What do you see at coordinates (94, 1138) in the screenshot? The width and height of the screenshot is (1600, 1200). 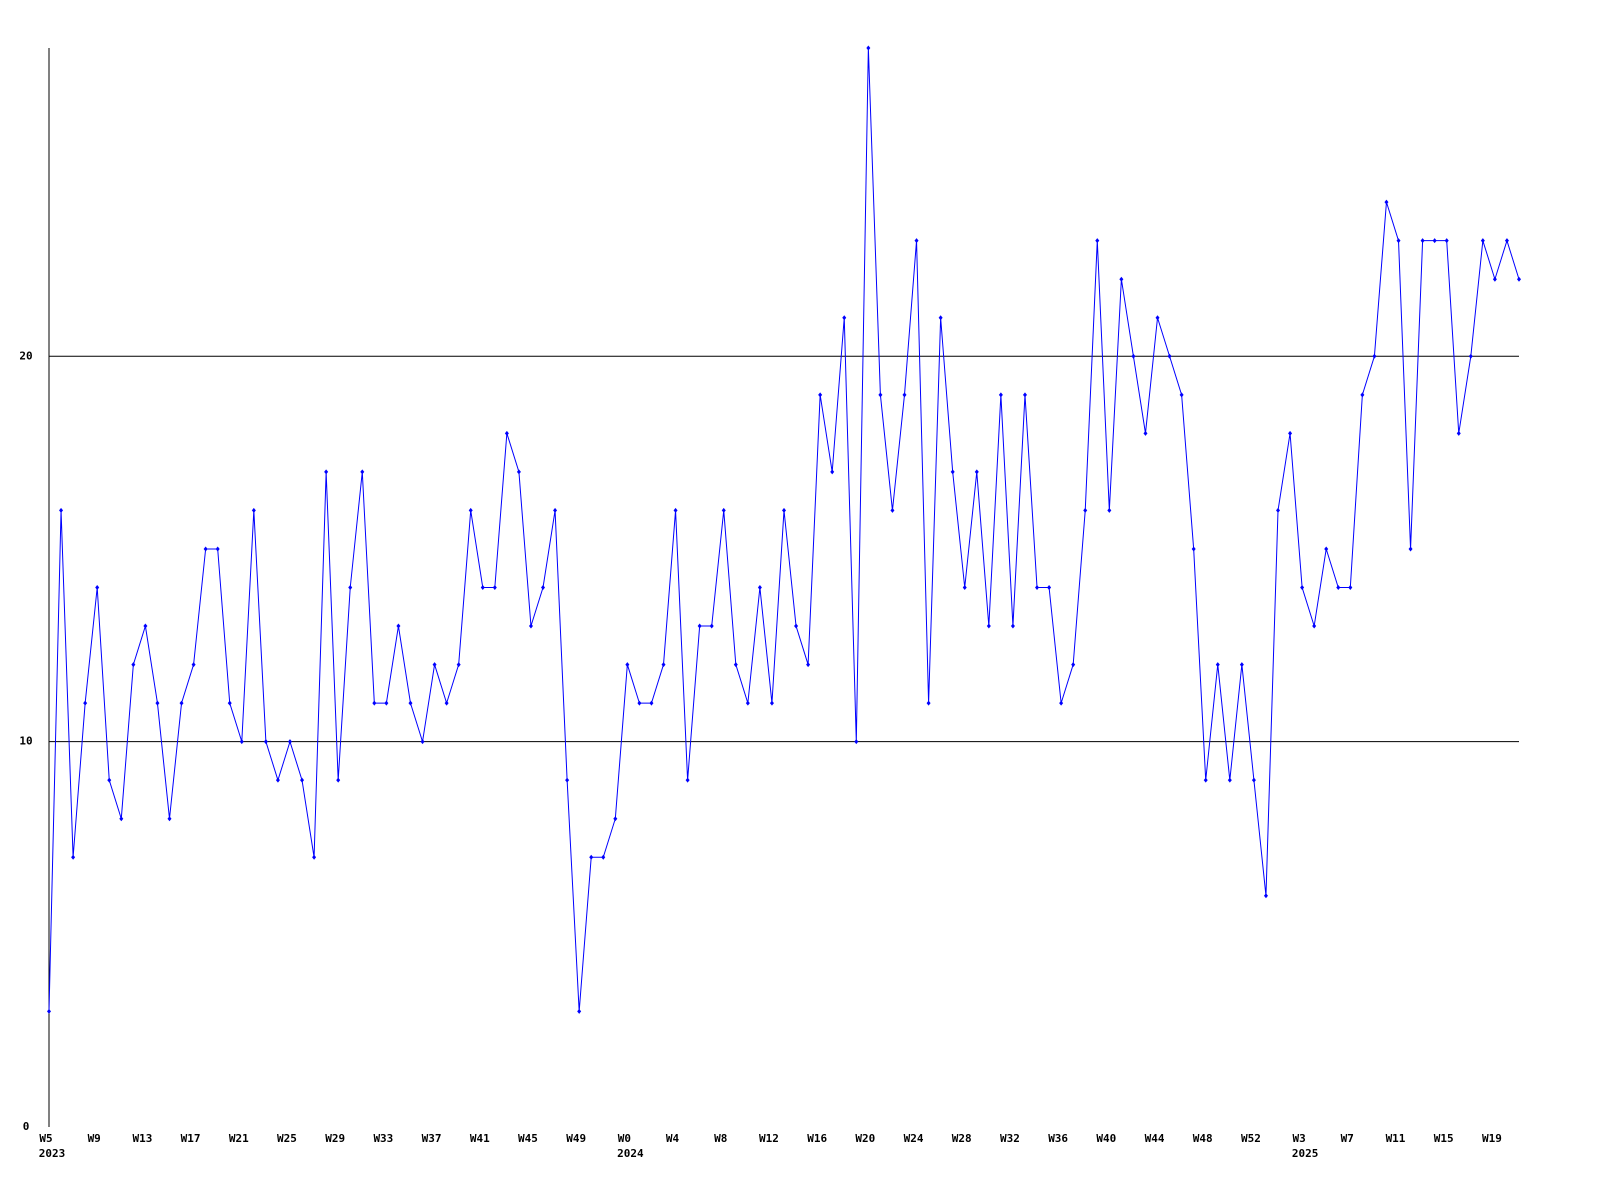 I see `x-tick-label: W9` at bounding box center [94, 1138].